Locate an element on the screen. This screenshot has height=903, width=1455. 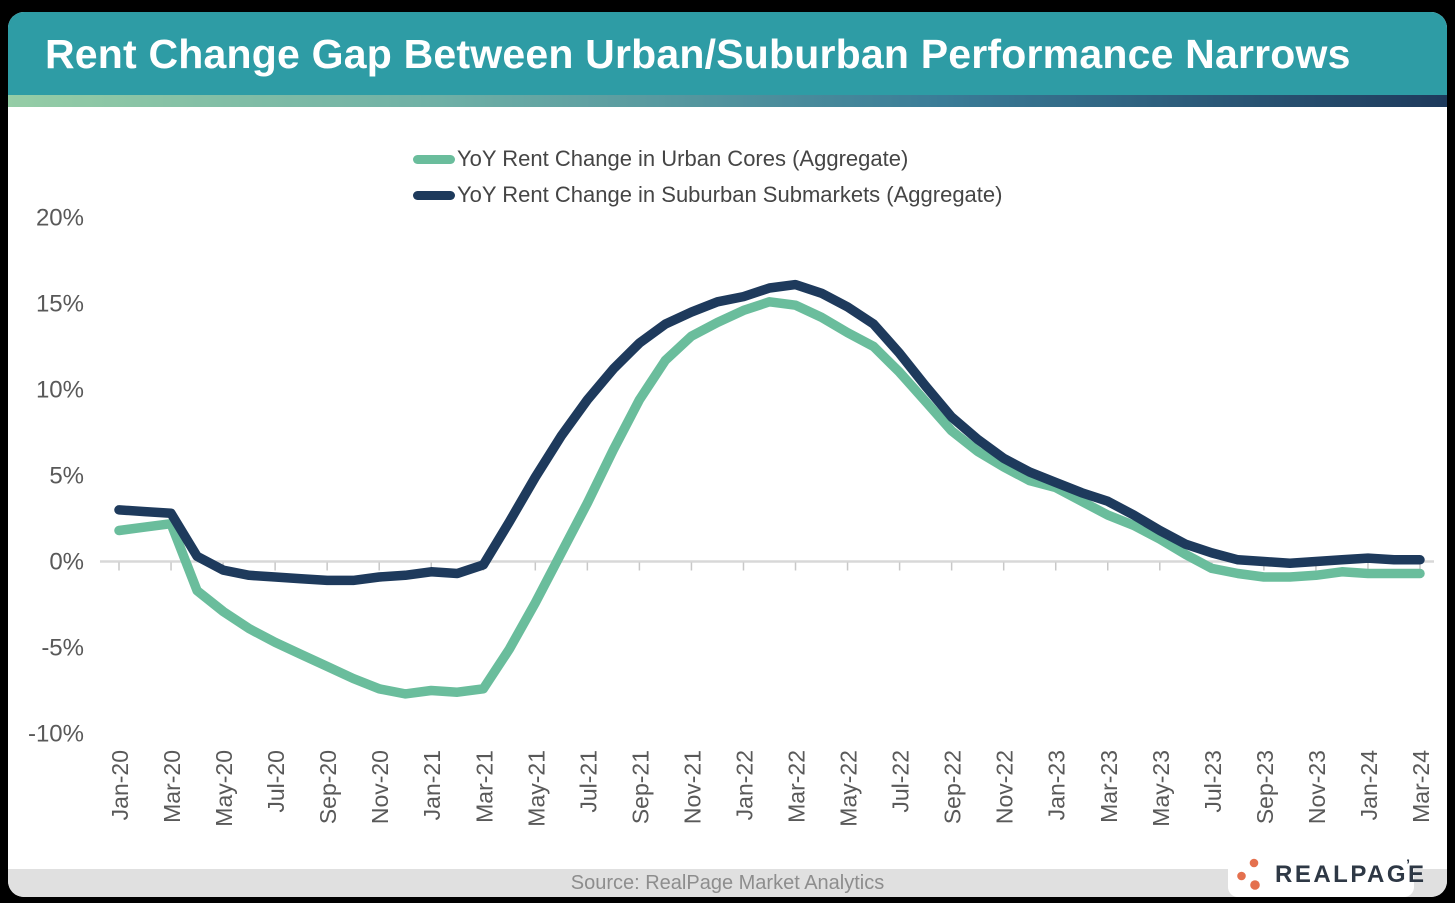
source-text: Source: RealPage Market Analytics is located at coordinates (727, 883).